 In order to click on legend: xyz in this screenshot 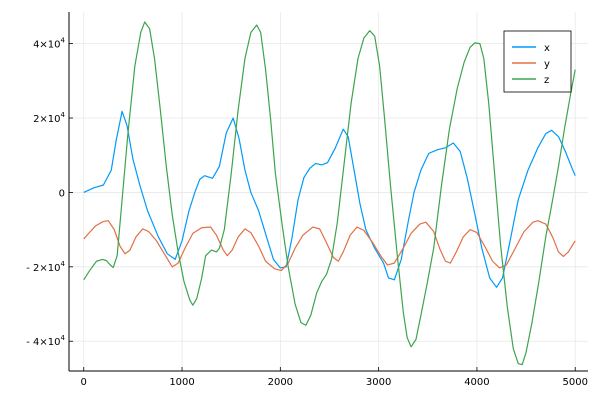, I will do `click(537, 61)`.